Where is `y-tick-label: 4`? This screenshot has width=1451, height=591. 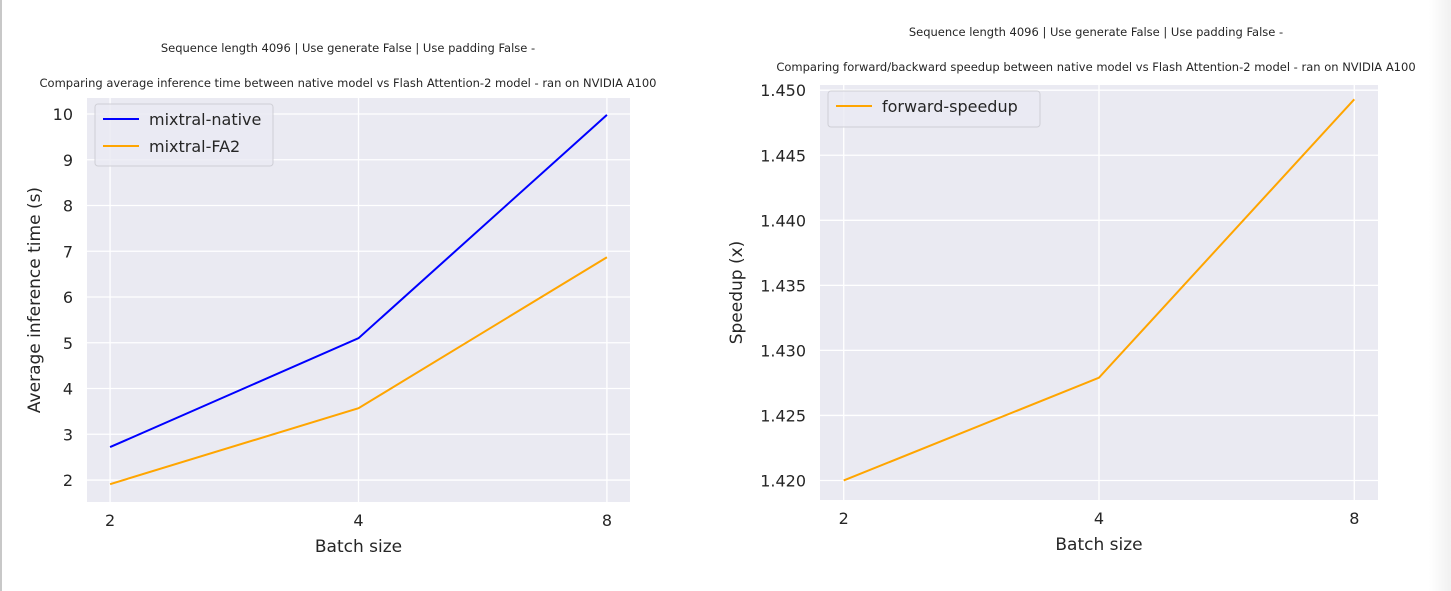
y-tick-label: 4 is located at coordinates (68, 389).